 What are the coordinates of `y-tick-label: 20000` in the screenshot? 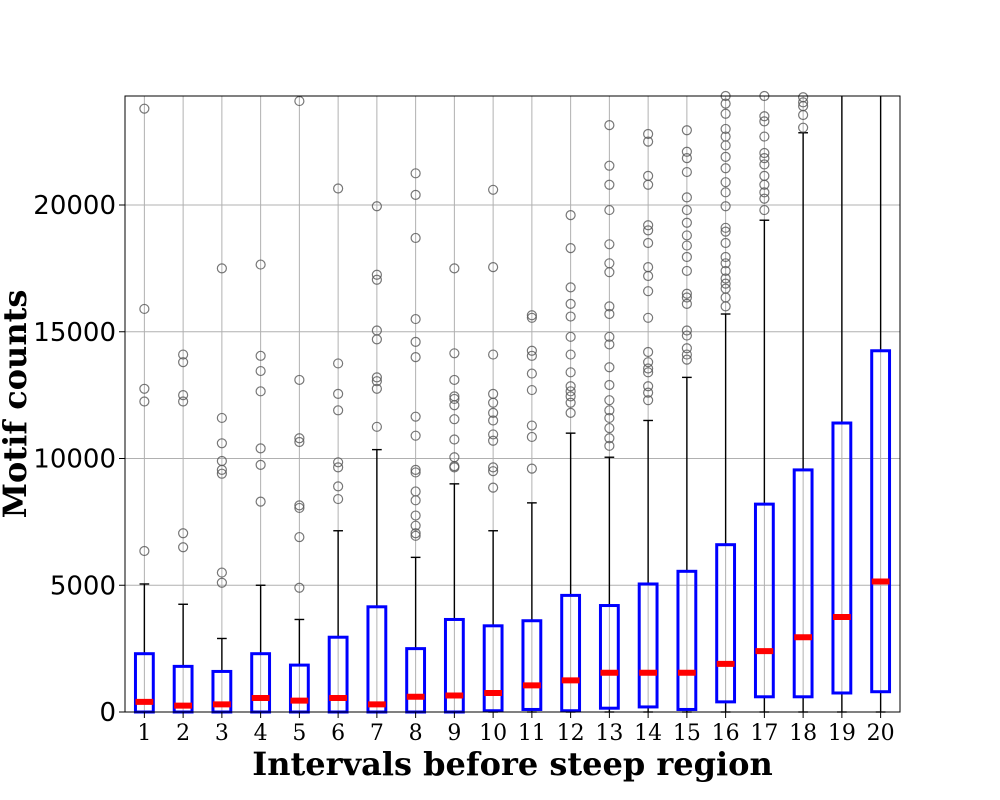 It's located at (74, 206).